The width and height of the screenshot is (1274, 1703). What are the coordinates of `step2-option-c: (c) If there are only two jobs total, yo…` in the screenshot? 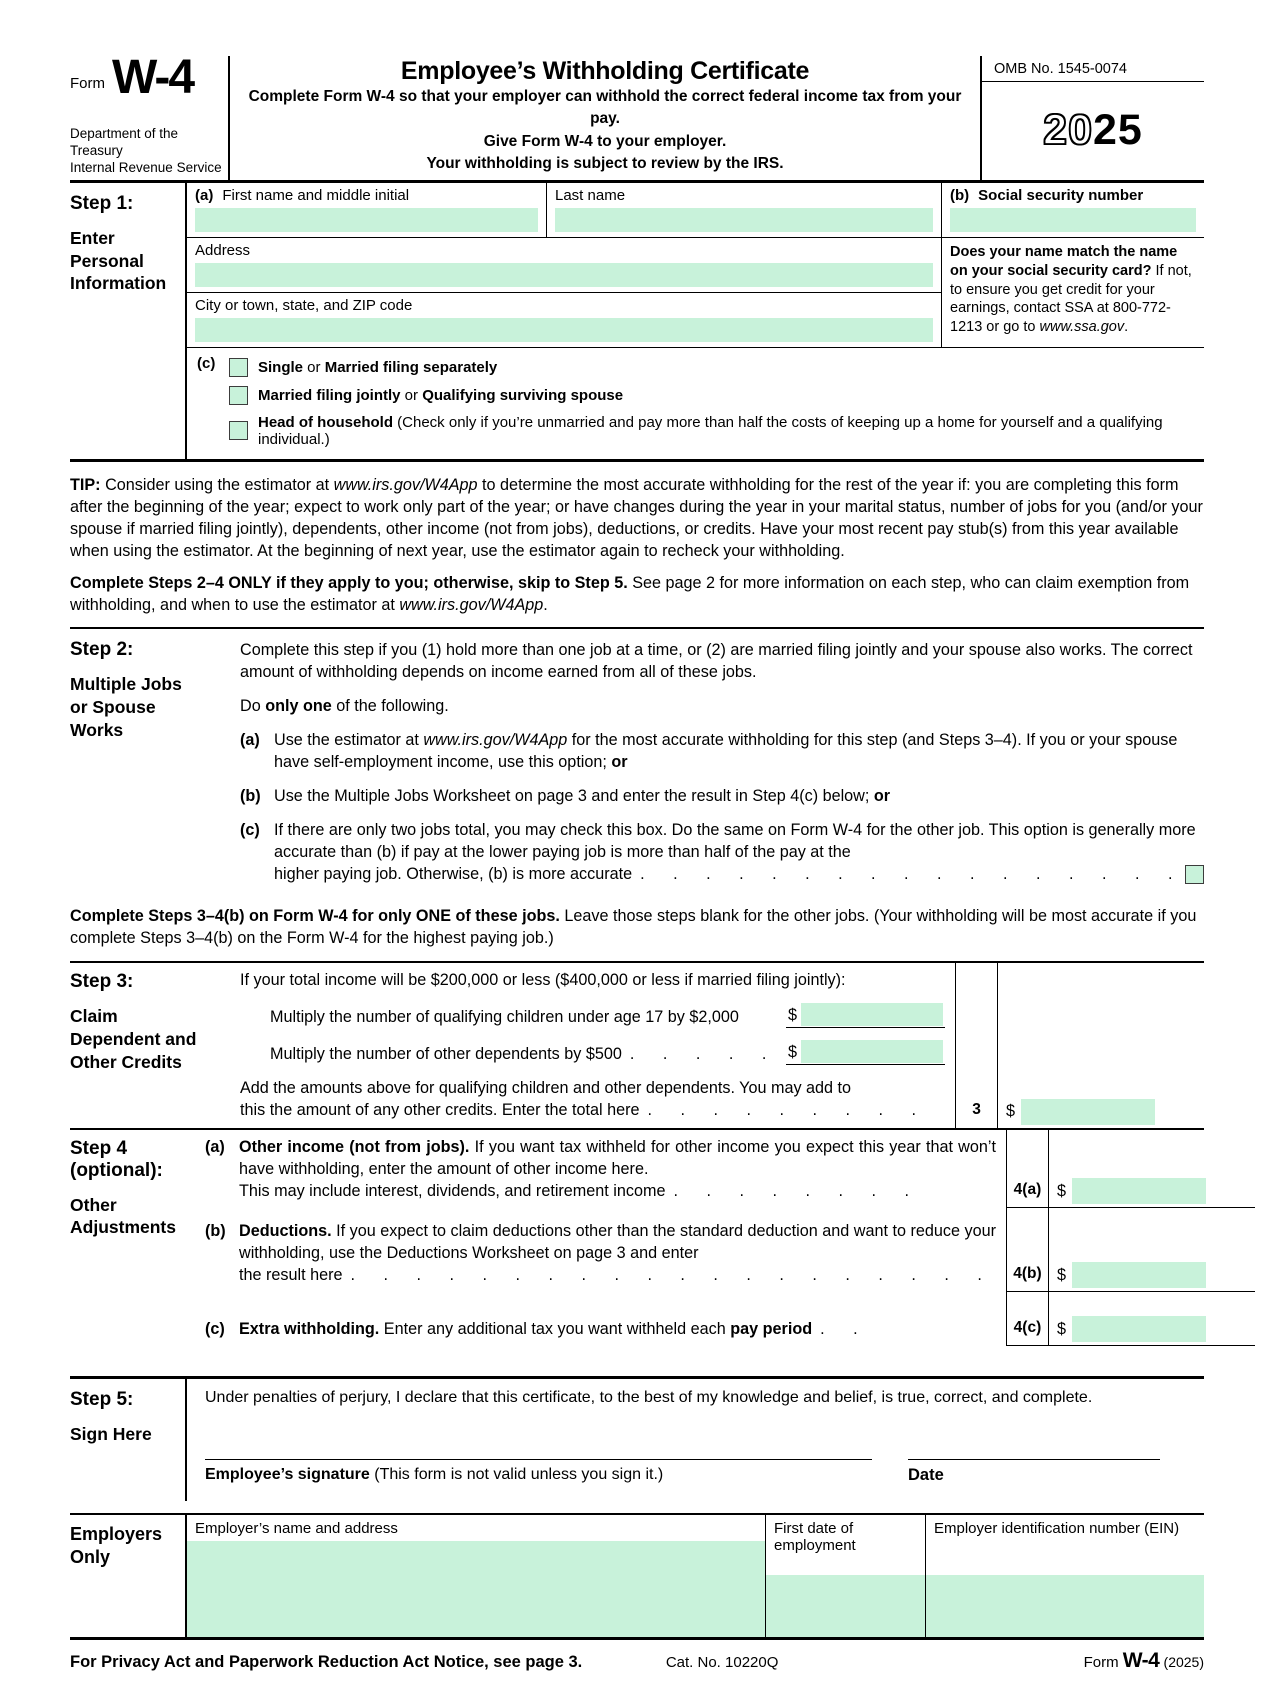 It's located at (722, 852).